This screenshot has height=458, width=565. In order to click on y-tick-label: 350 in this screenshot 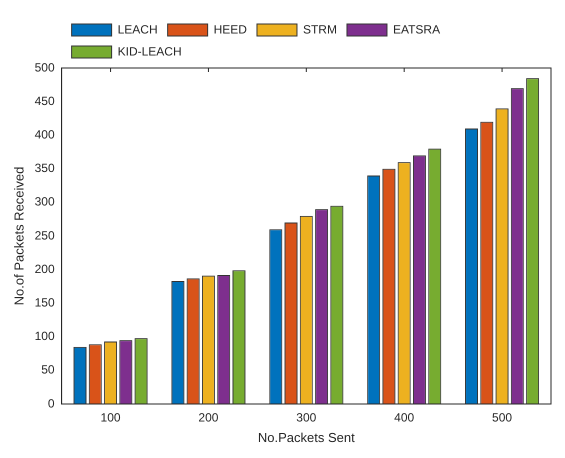, I will do `click(44, 168)`.